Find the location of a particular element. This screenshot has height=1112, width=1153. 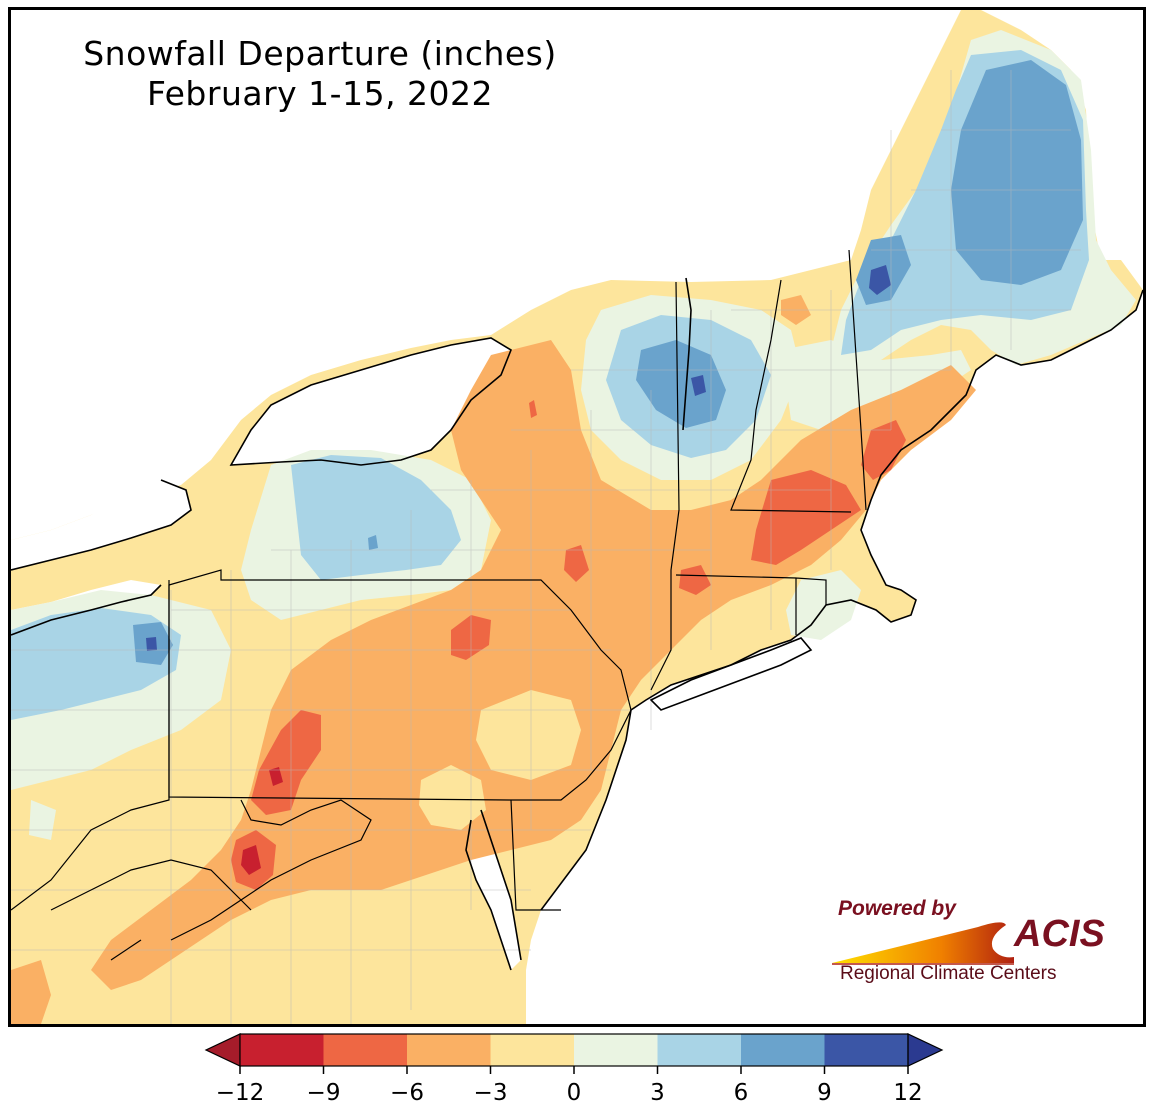

pa-boundary is located at coordinates (400, 685).